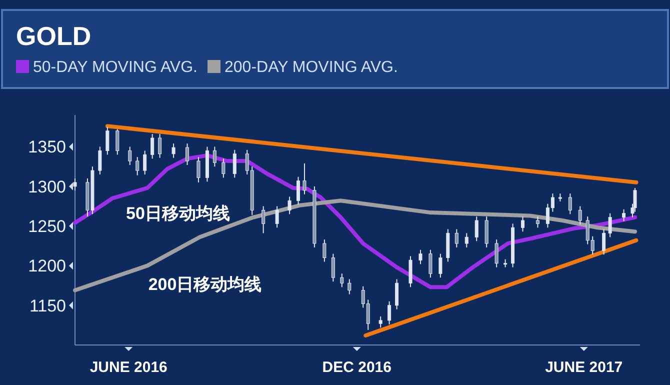 This screenshot has height=385, width=670. What do you see at coordinates (178, 213) in the screenshot?
I see `annotation: 50日移动均线` at bounding box center [178, 213].